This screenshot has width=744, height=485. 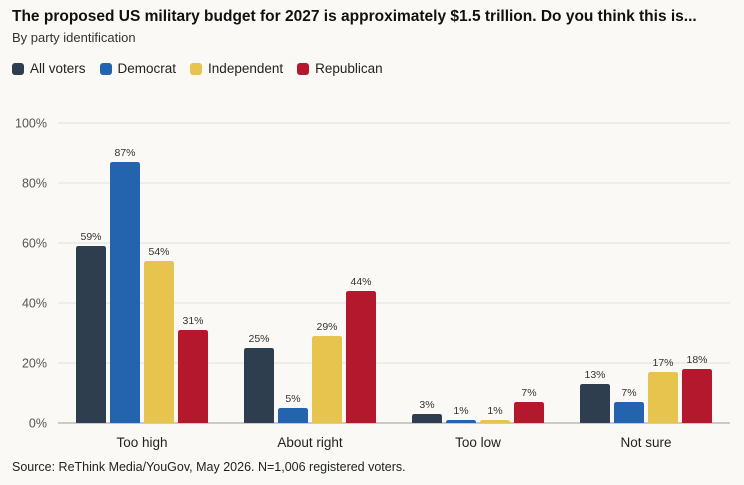 What do you see at coordinates (38, 424) in the screenshot?
I see `y-tick-label: 0%` at bounding box center [38, 424].